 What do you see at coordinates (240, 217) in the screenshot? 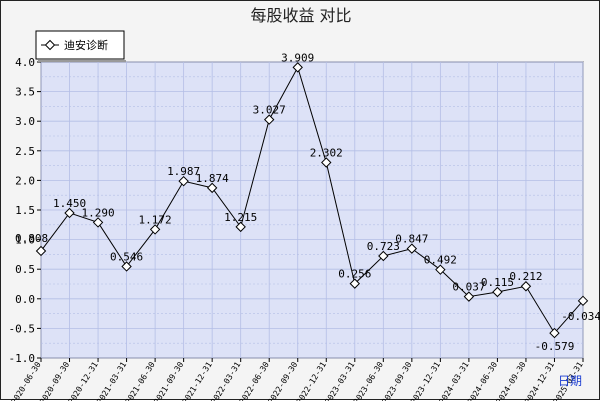
I see `data-label: 1.215` at bounding box center [240, 217].